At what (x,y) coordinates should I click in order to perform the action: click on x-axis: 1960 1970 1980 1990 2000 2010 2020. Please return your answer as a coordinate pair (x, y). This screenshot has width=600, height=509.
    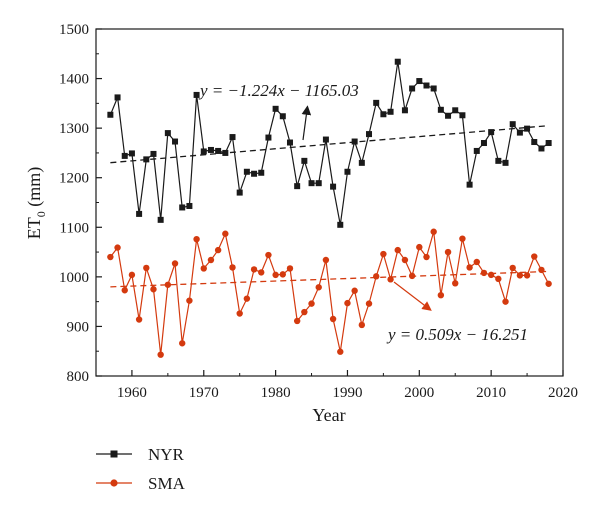
    Looking at the image, I should click on (347, 385).